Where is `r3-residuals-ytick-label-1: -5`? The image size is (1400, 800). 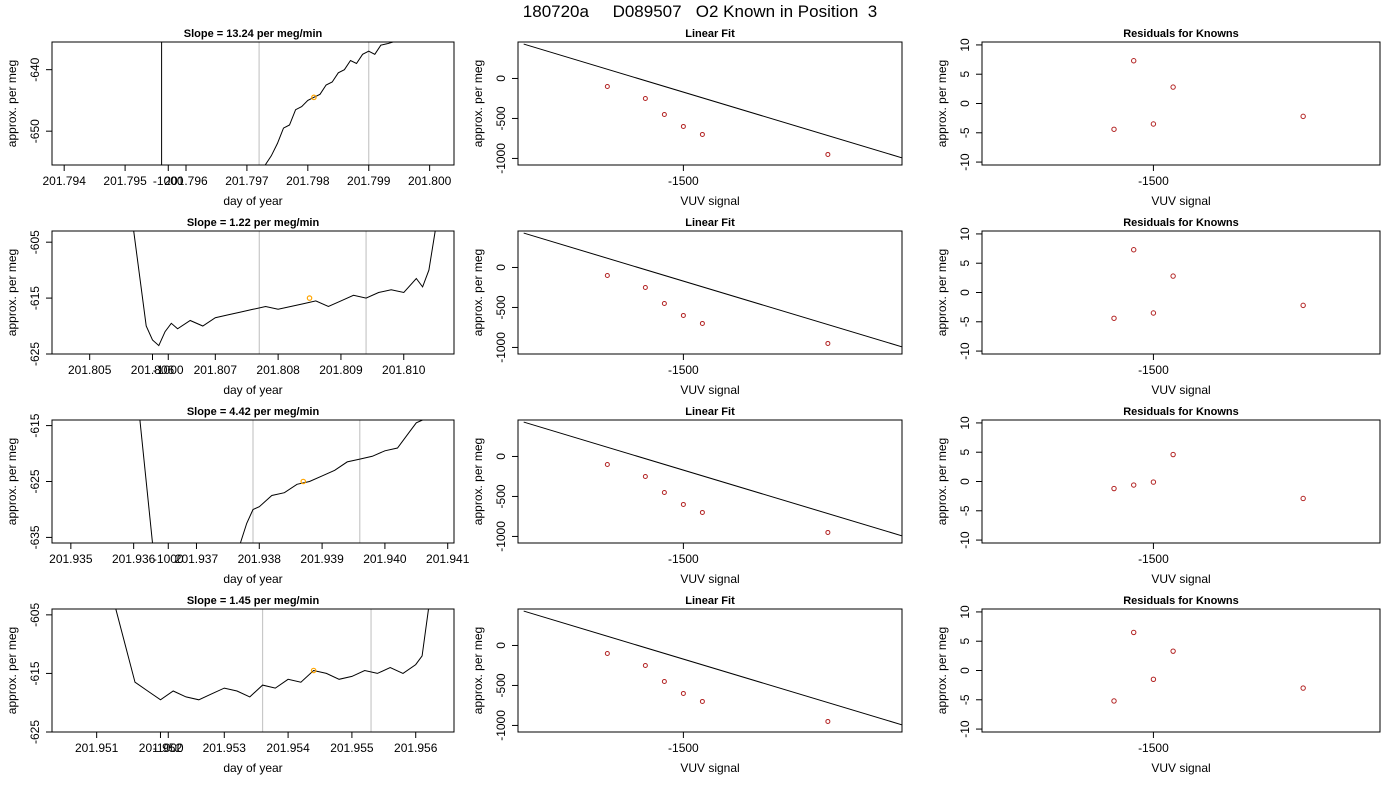 r3-residuals-ytick-label-1: -5 is located at coordinates (965, 699).